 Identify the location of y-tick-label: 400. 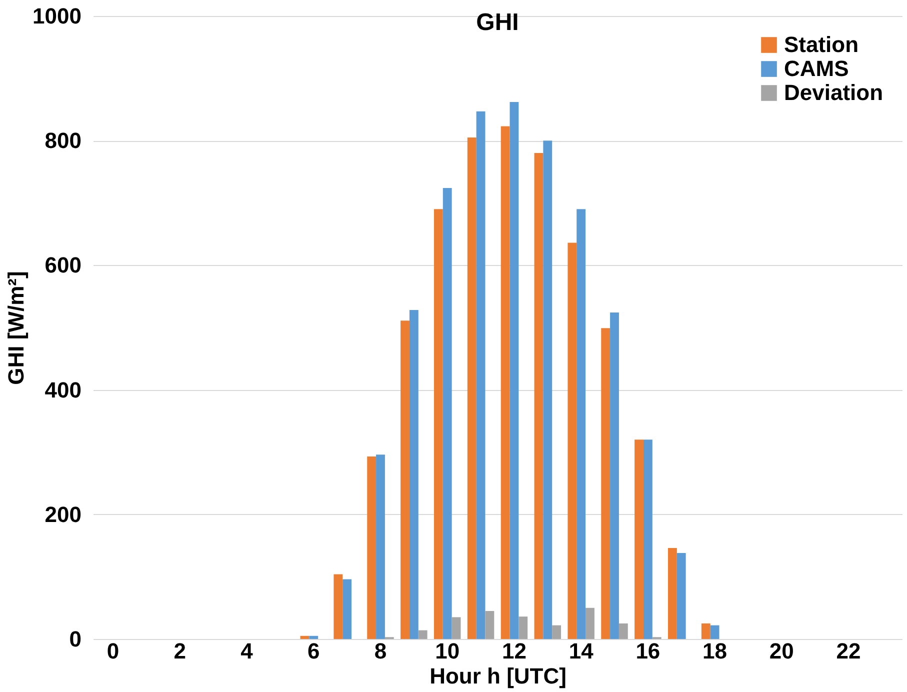
(63, 389).